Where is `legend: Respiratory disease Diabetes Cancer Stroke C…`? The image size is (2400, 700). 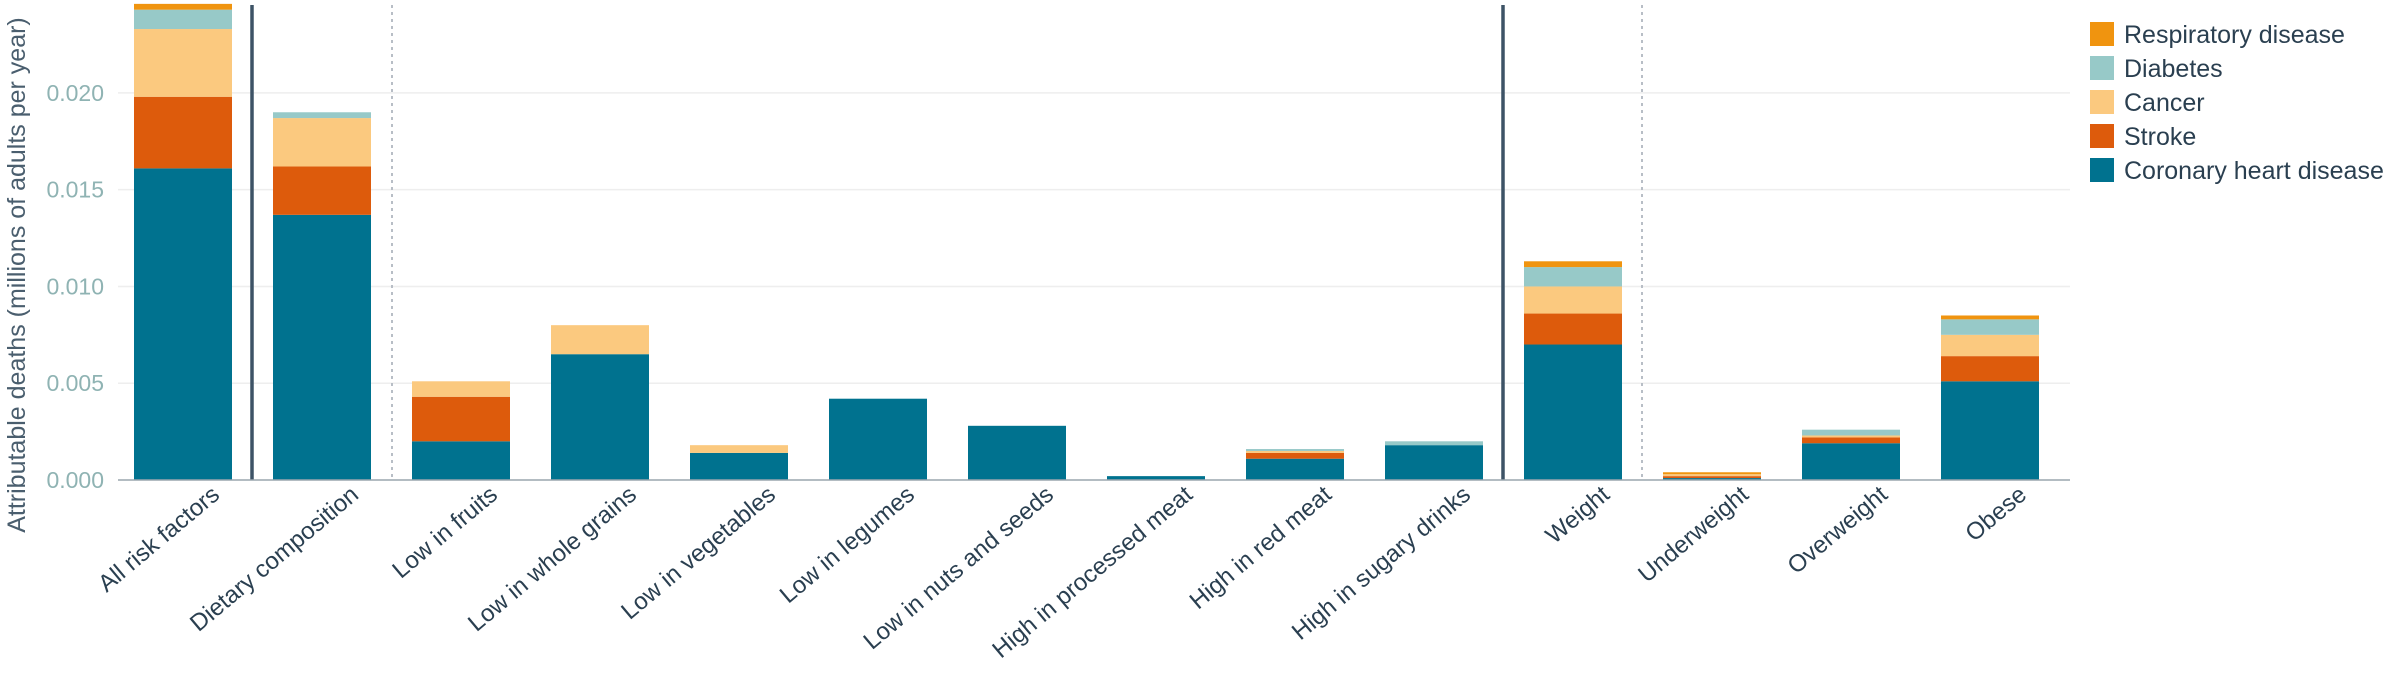 legend: Respiratory disease Diabetes Cancer Stroke C… is located at coordinates (2237, 103).